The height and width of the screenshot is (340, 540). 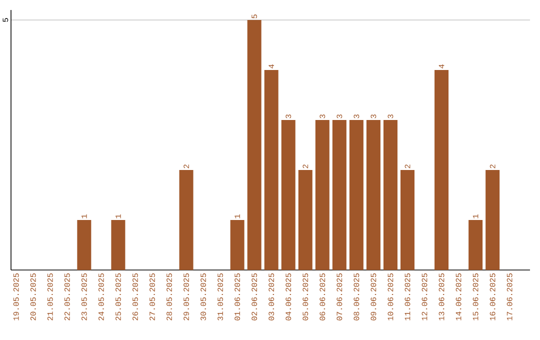 What do you see at coordinates (16, 296) in the screenshot?
I see `x-tick-label: 19.05.2025` at bounding box center [16, 296].